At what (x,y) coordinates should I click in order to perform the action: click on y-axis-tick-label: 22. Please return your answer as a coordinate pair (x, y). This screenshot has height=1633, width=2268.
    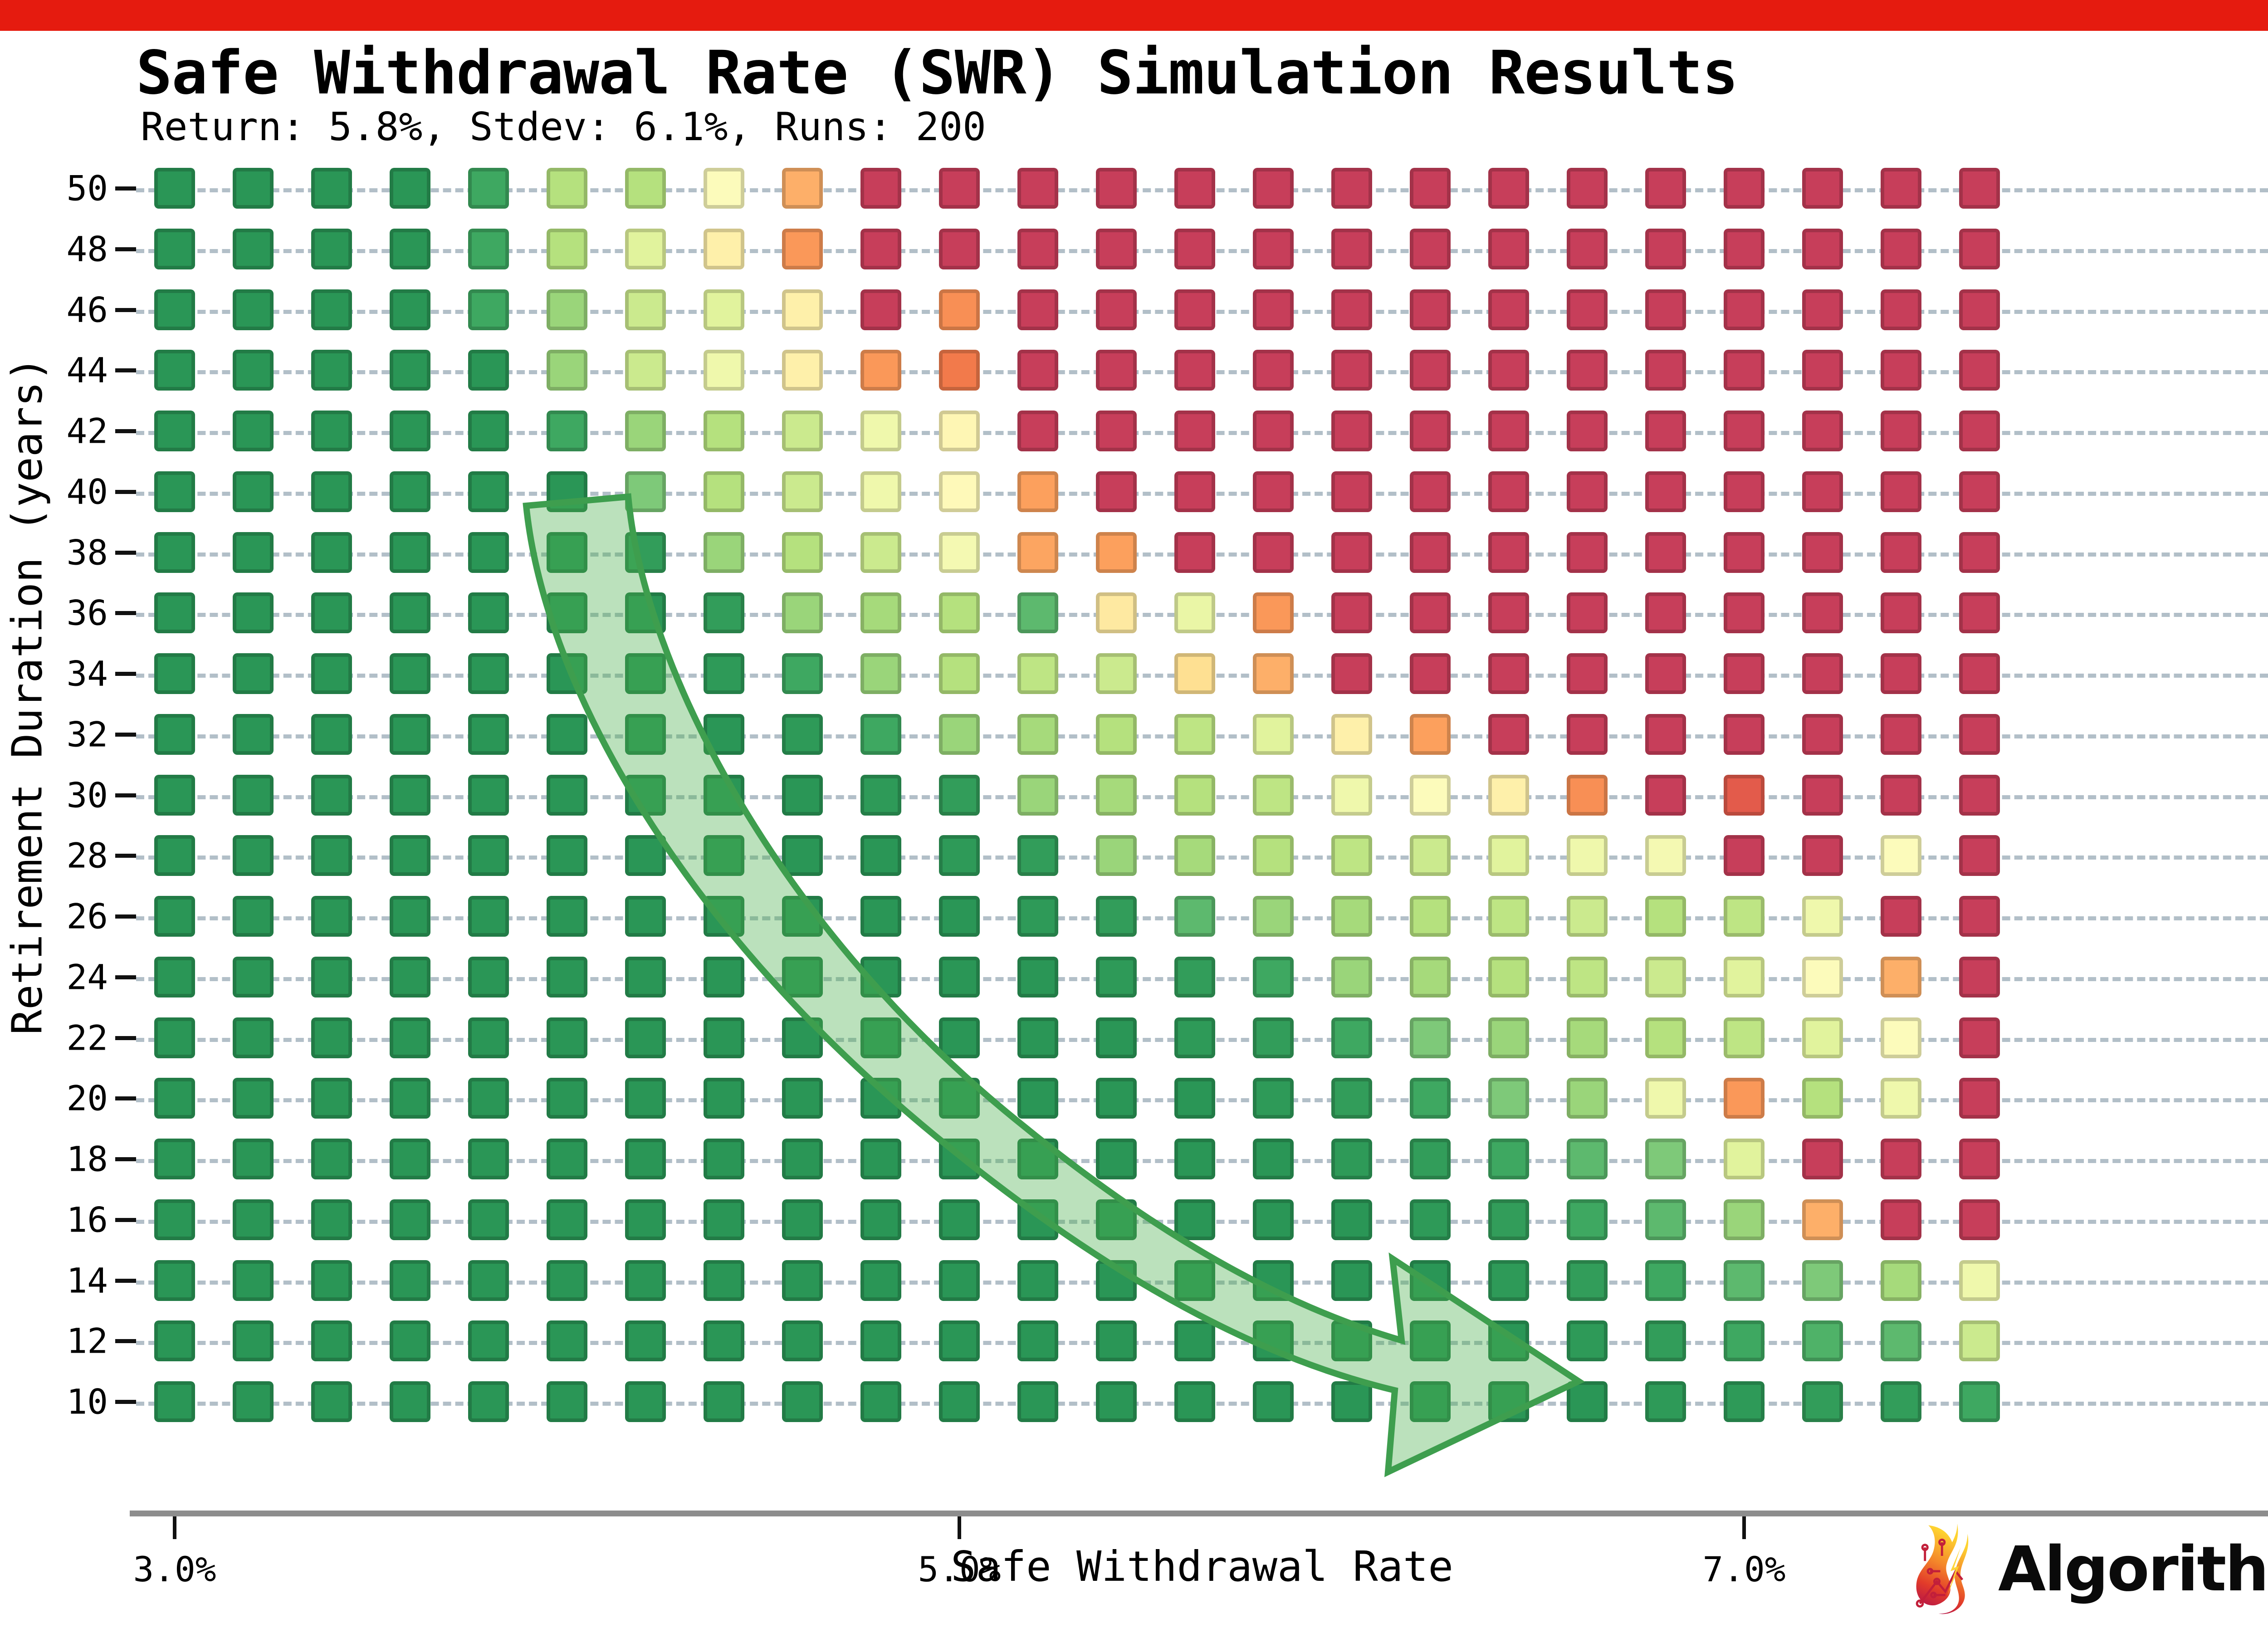
    Looking at the image, I should click on (87, 1037).